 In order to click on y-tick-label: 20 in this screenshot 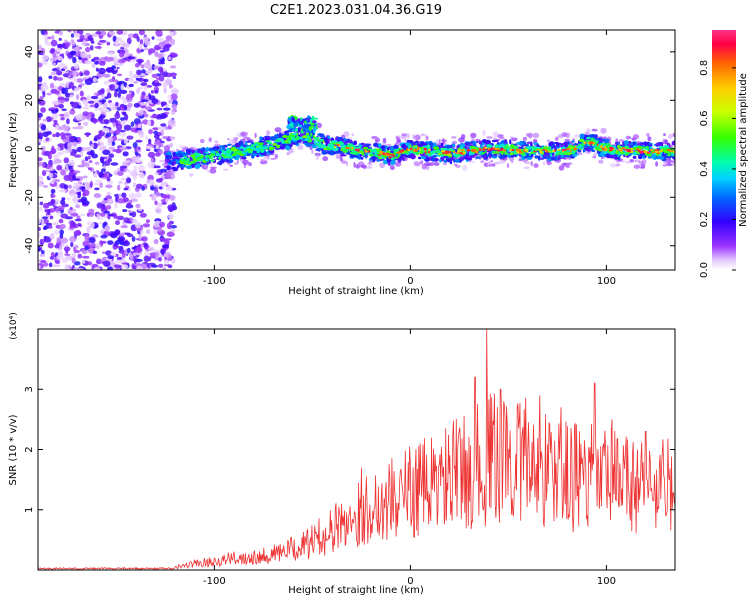, I will do `click(29, 100)`.